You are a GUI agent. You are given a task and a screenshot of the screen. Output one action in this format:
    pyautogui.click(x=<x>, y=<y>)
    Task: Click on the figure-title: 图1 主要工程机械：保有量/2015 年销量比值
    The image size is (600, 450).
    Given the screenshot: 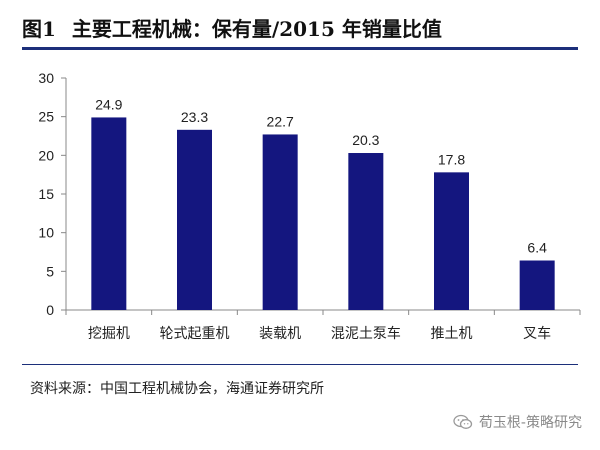 What is the action you would take?
    pyautogui.click(x=300, y=27)
    